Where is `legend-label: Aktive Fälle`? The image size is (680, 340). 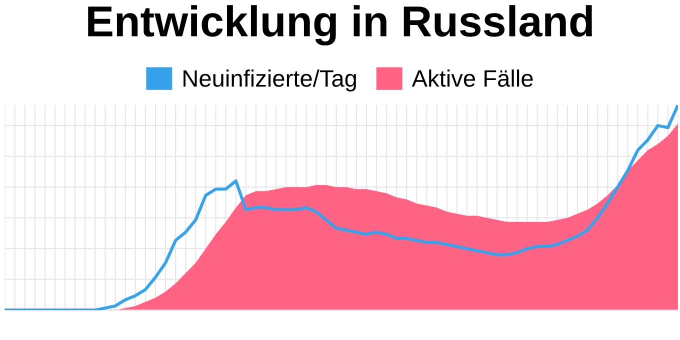
legend-label: Aktive Fälle is located at coordinates (472, 78).